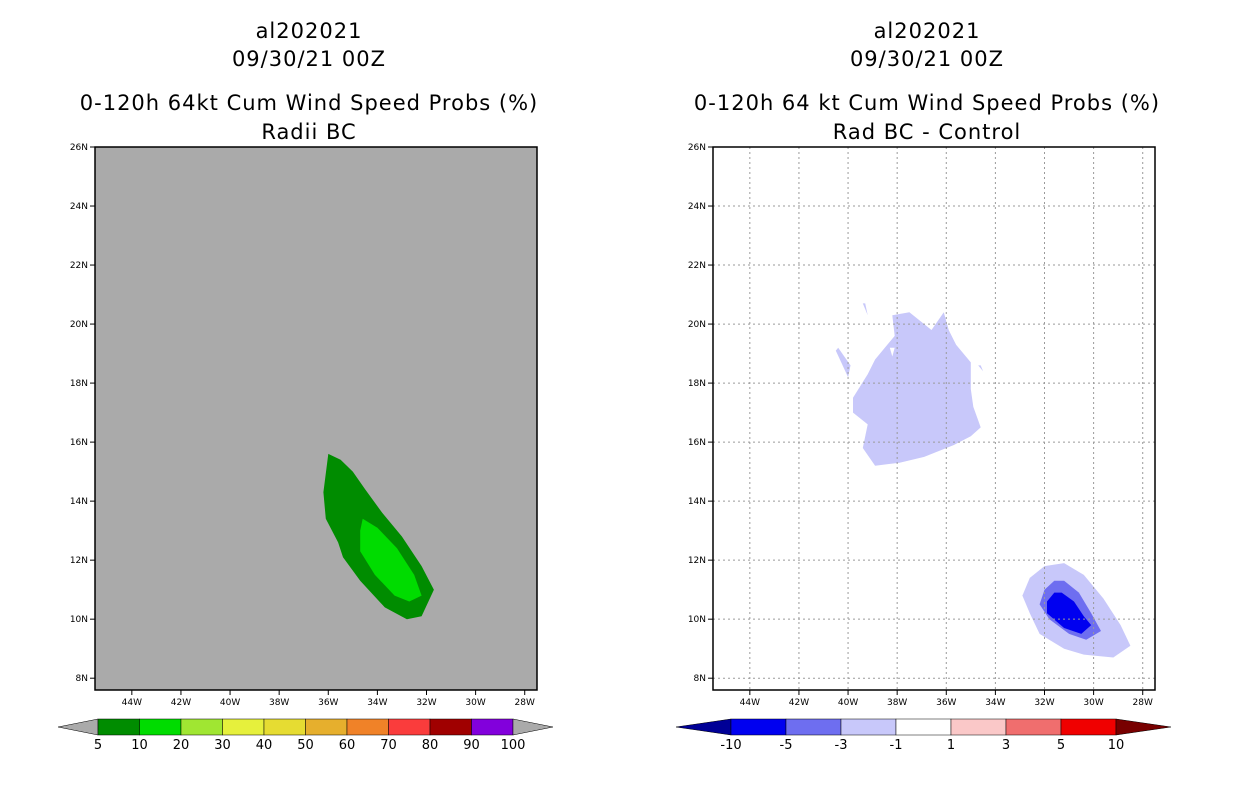 The height and width of the screenshot is (800, 1236). What do you see at coordinates (181, 745) in the screenshot?
I see `colorbar-label: 20` at bounding box center [181, 745].